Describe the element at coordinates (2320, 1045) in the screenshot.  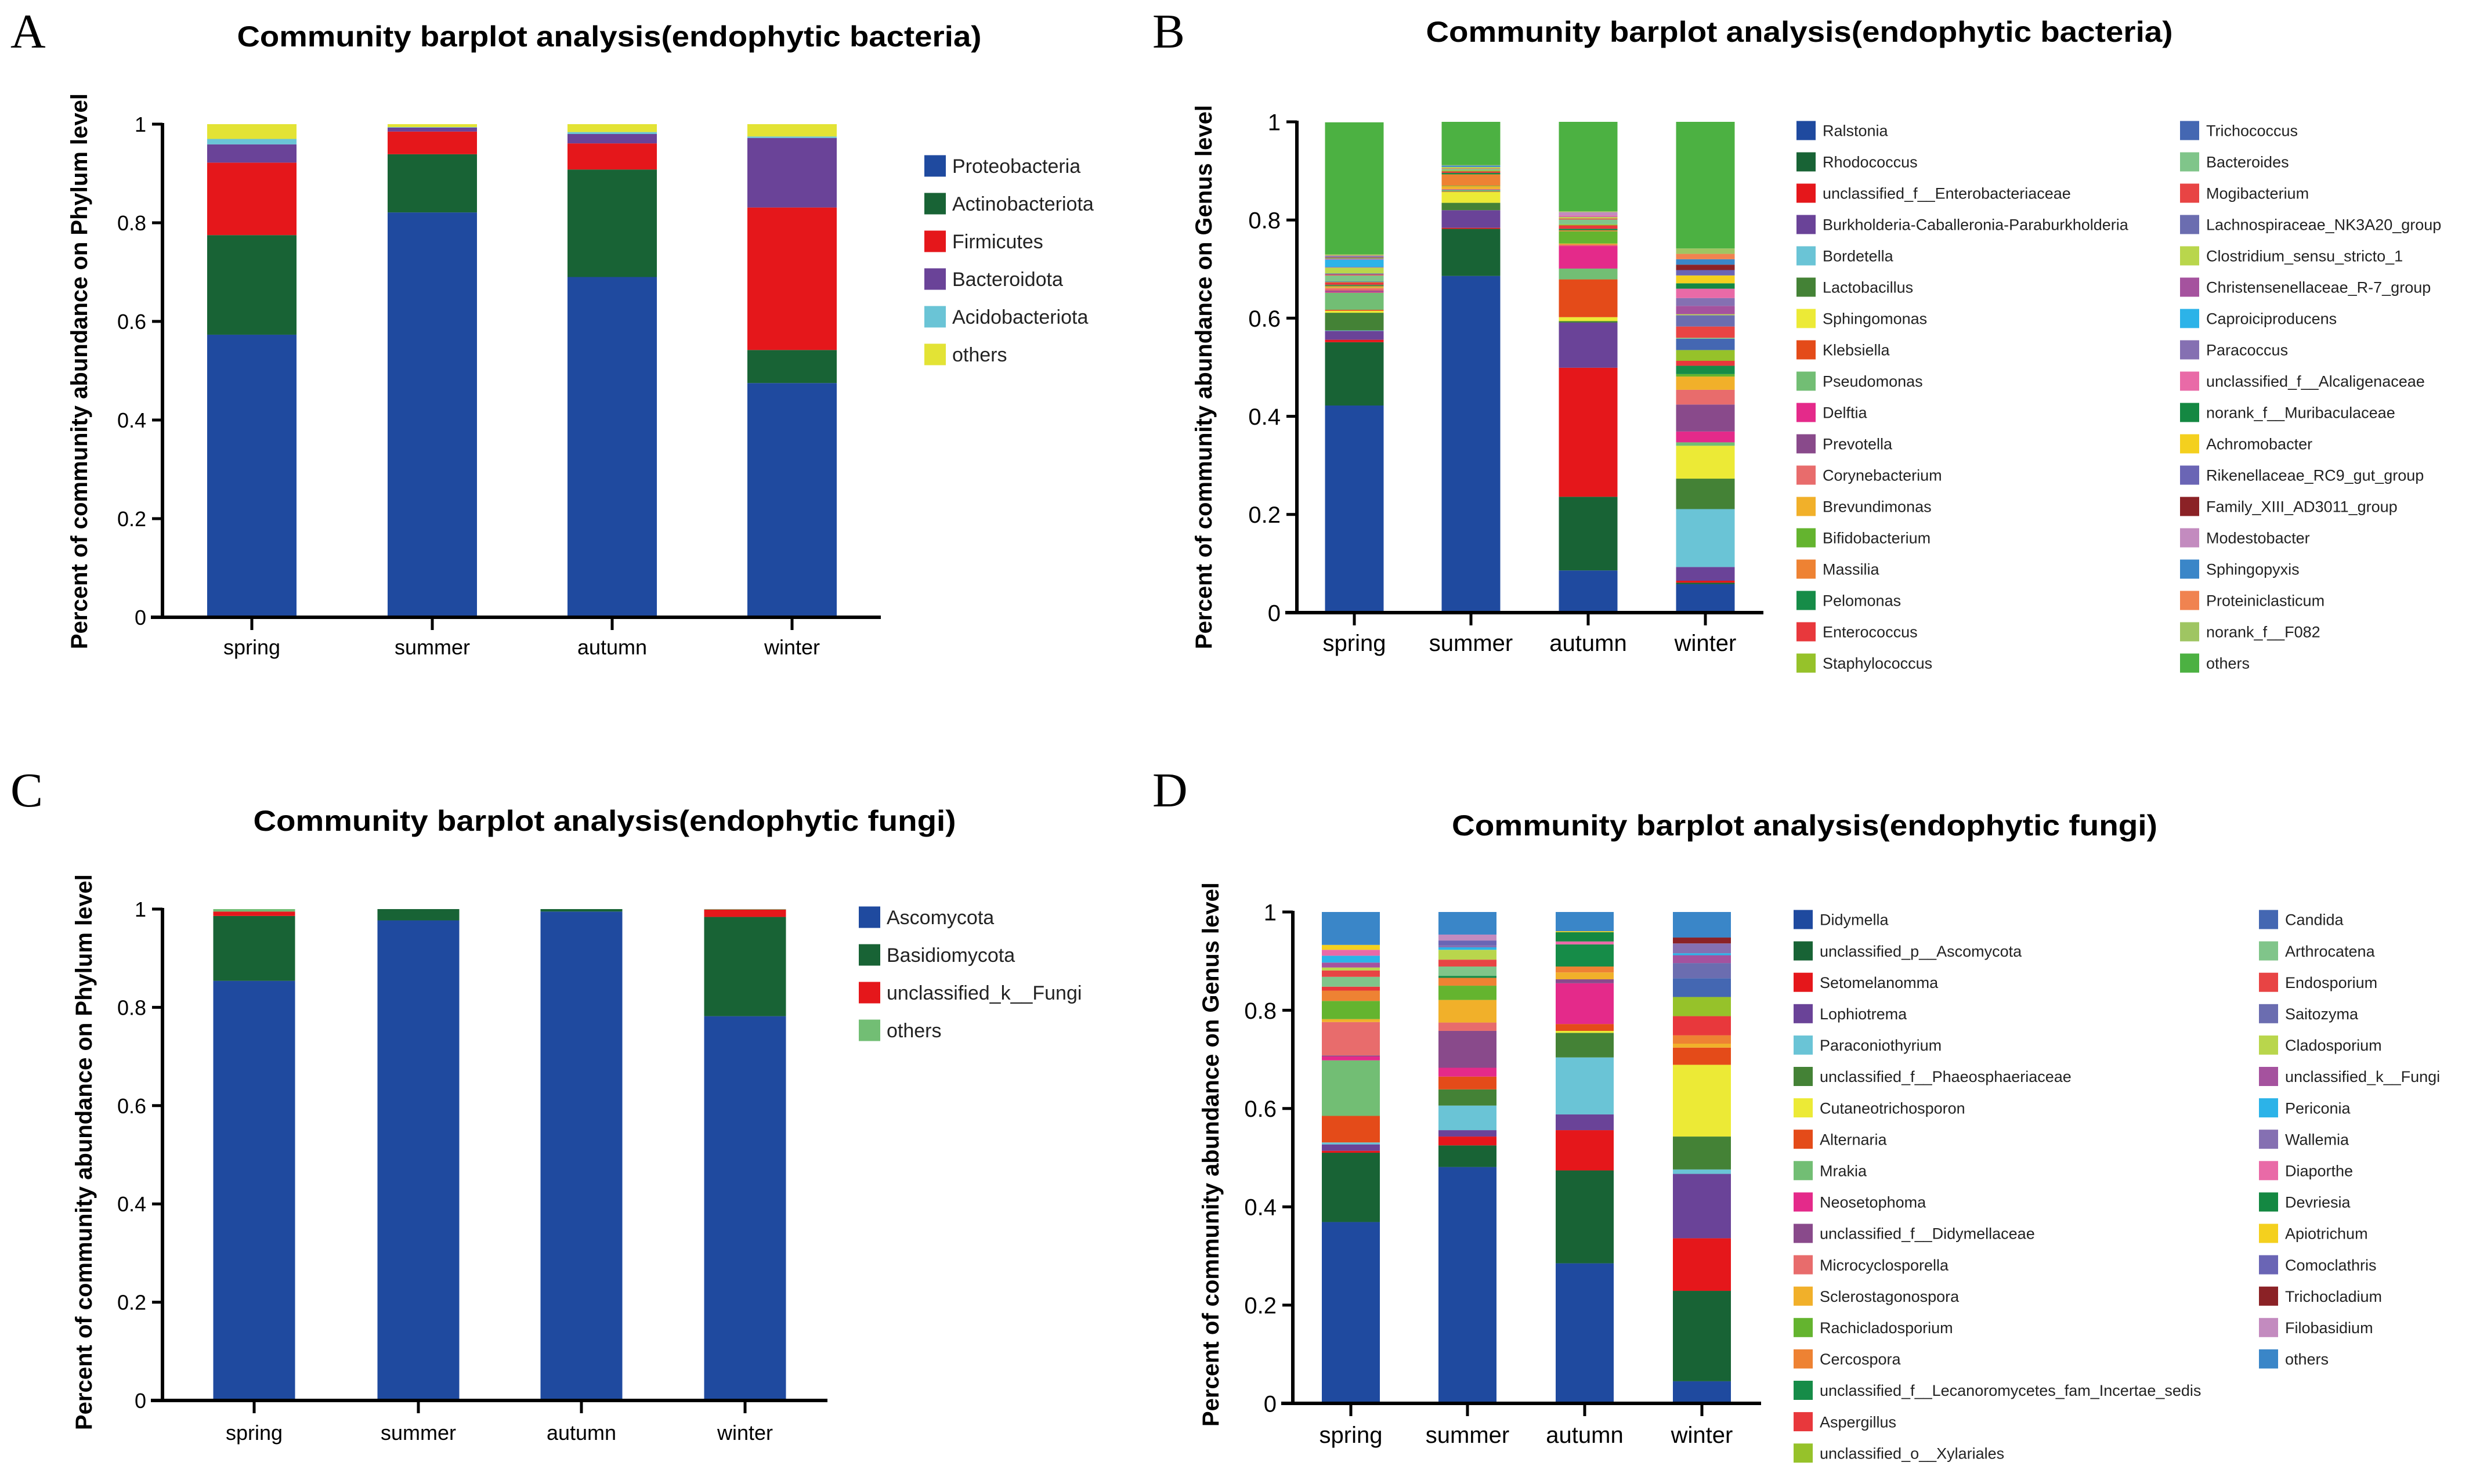
I see `legend-item: Cladosporium` at that location.